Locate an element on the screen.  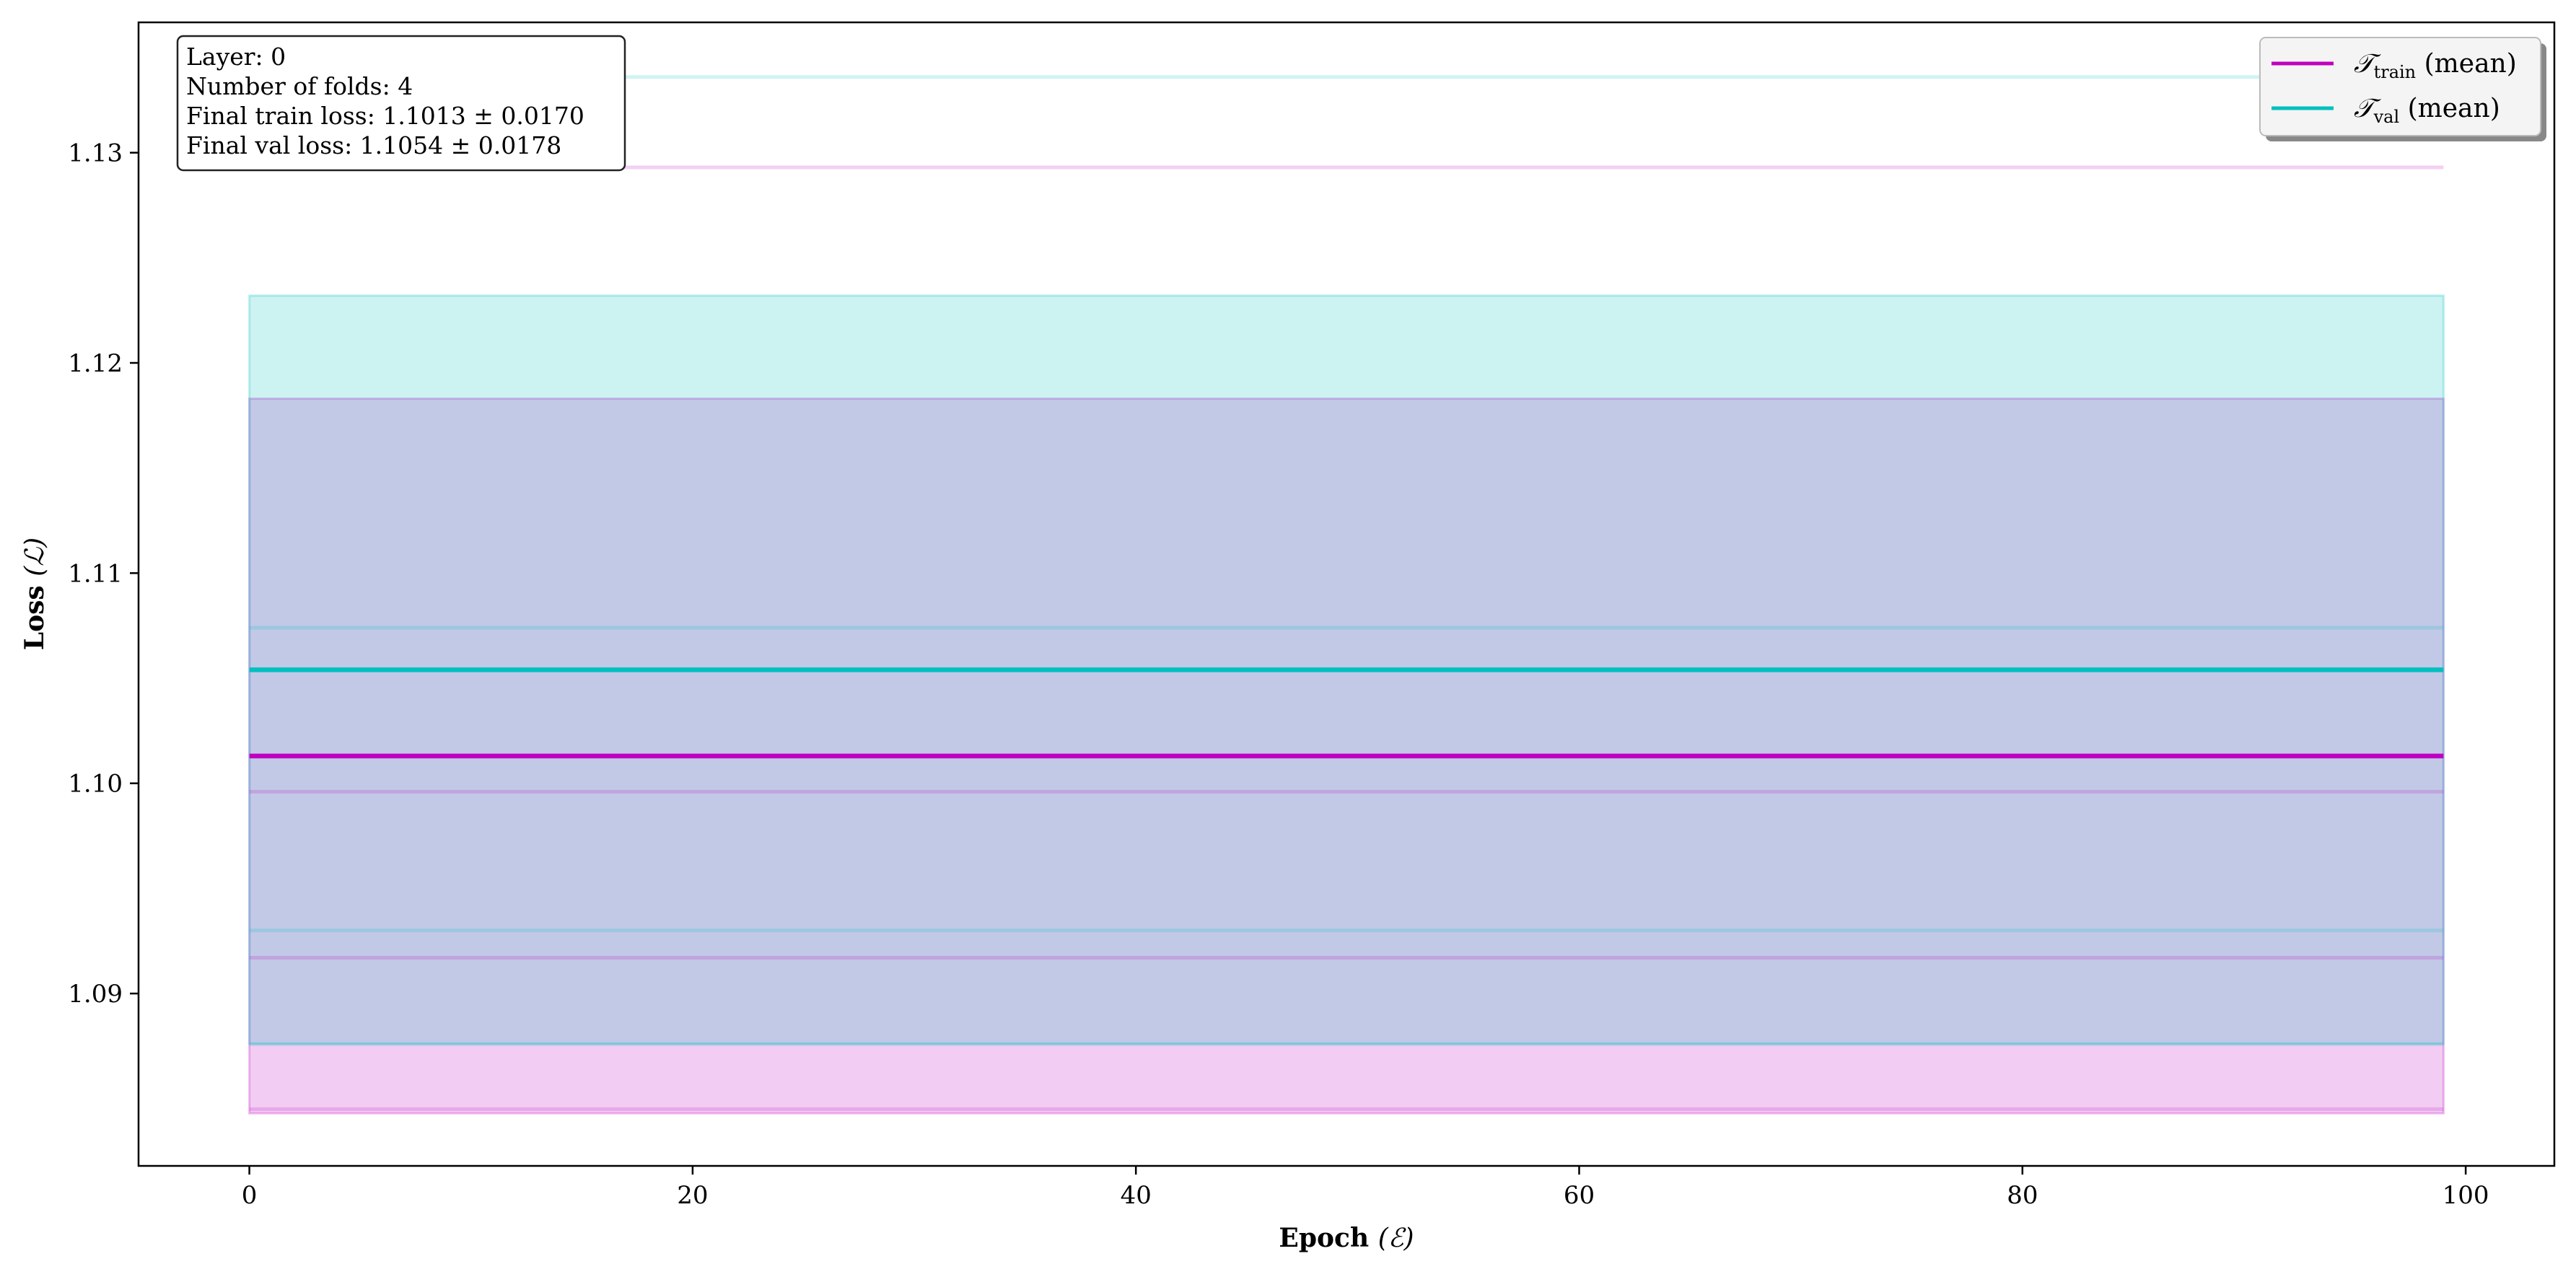
legend-label-val: 𝒯val (mean) is located at coordinates (2427, 110).